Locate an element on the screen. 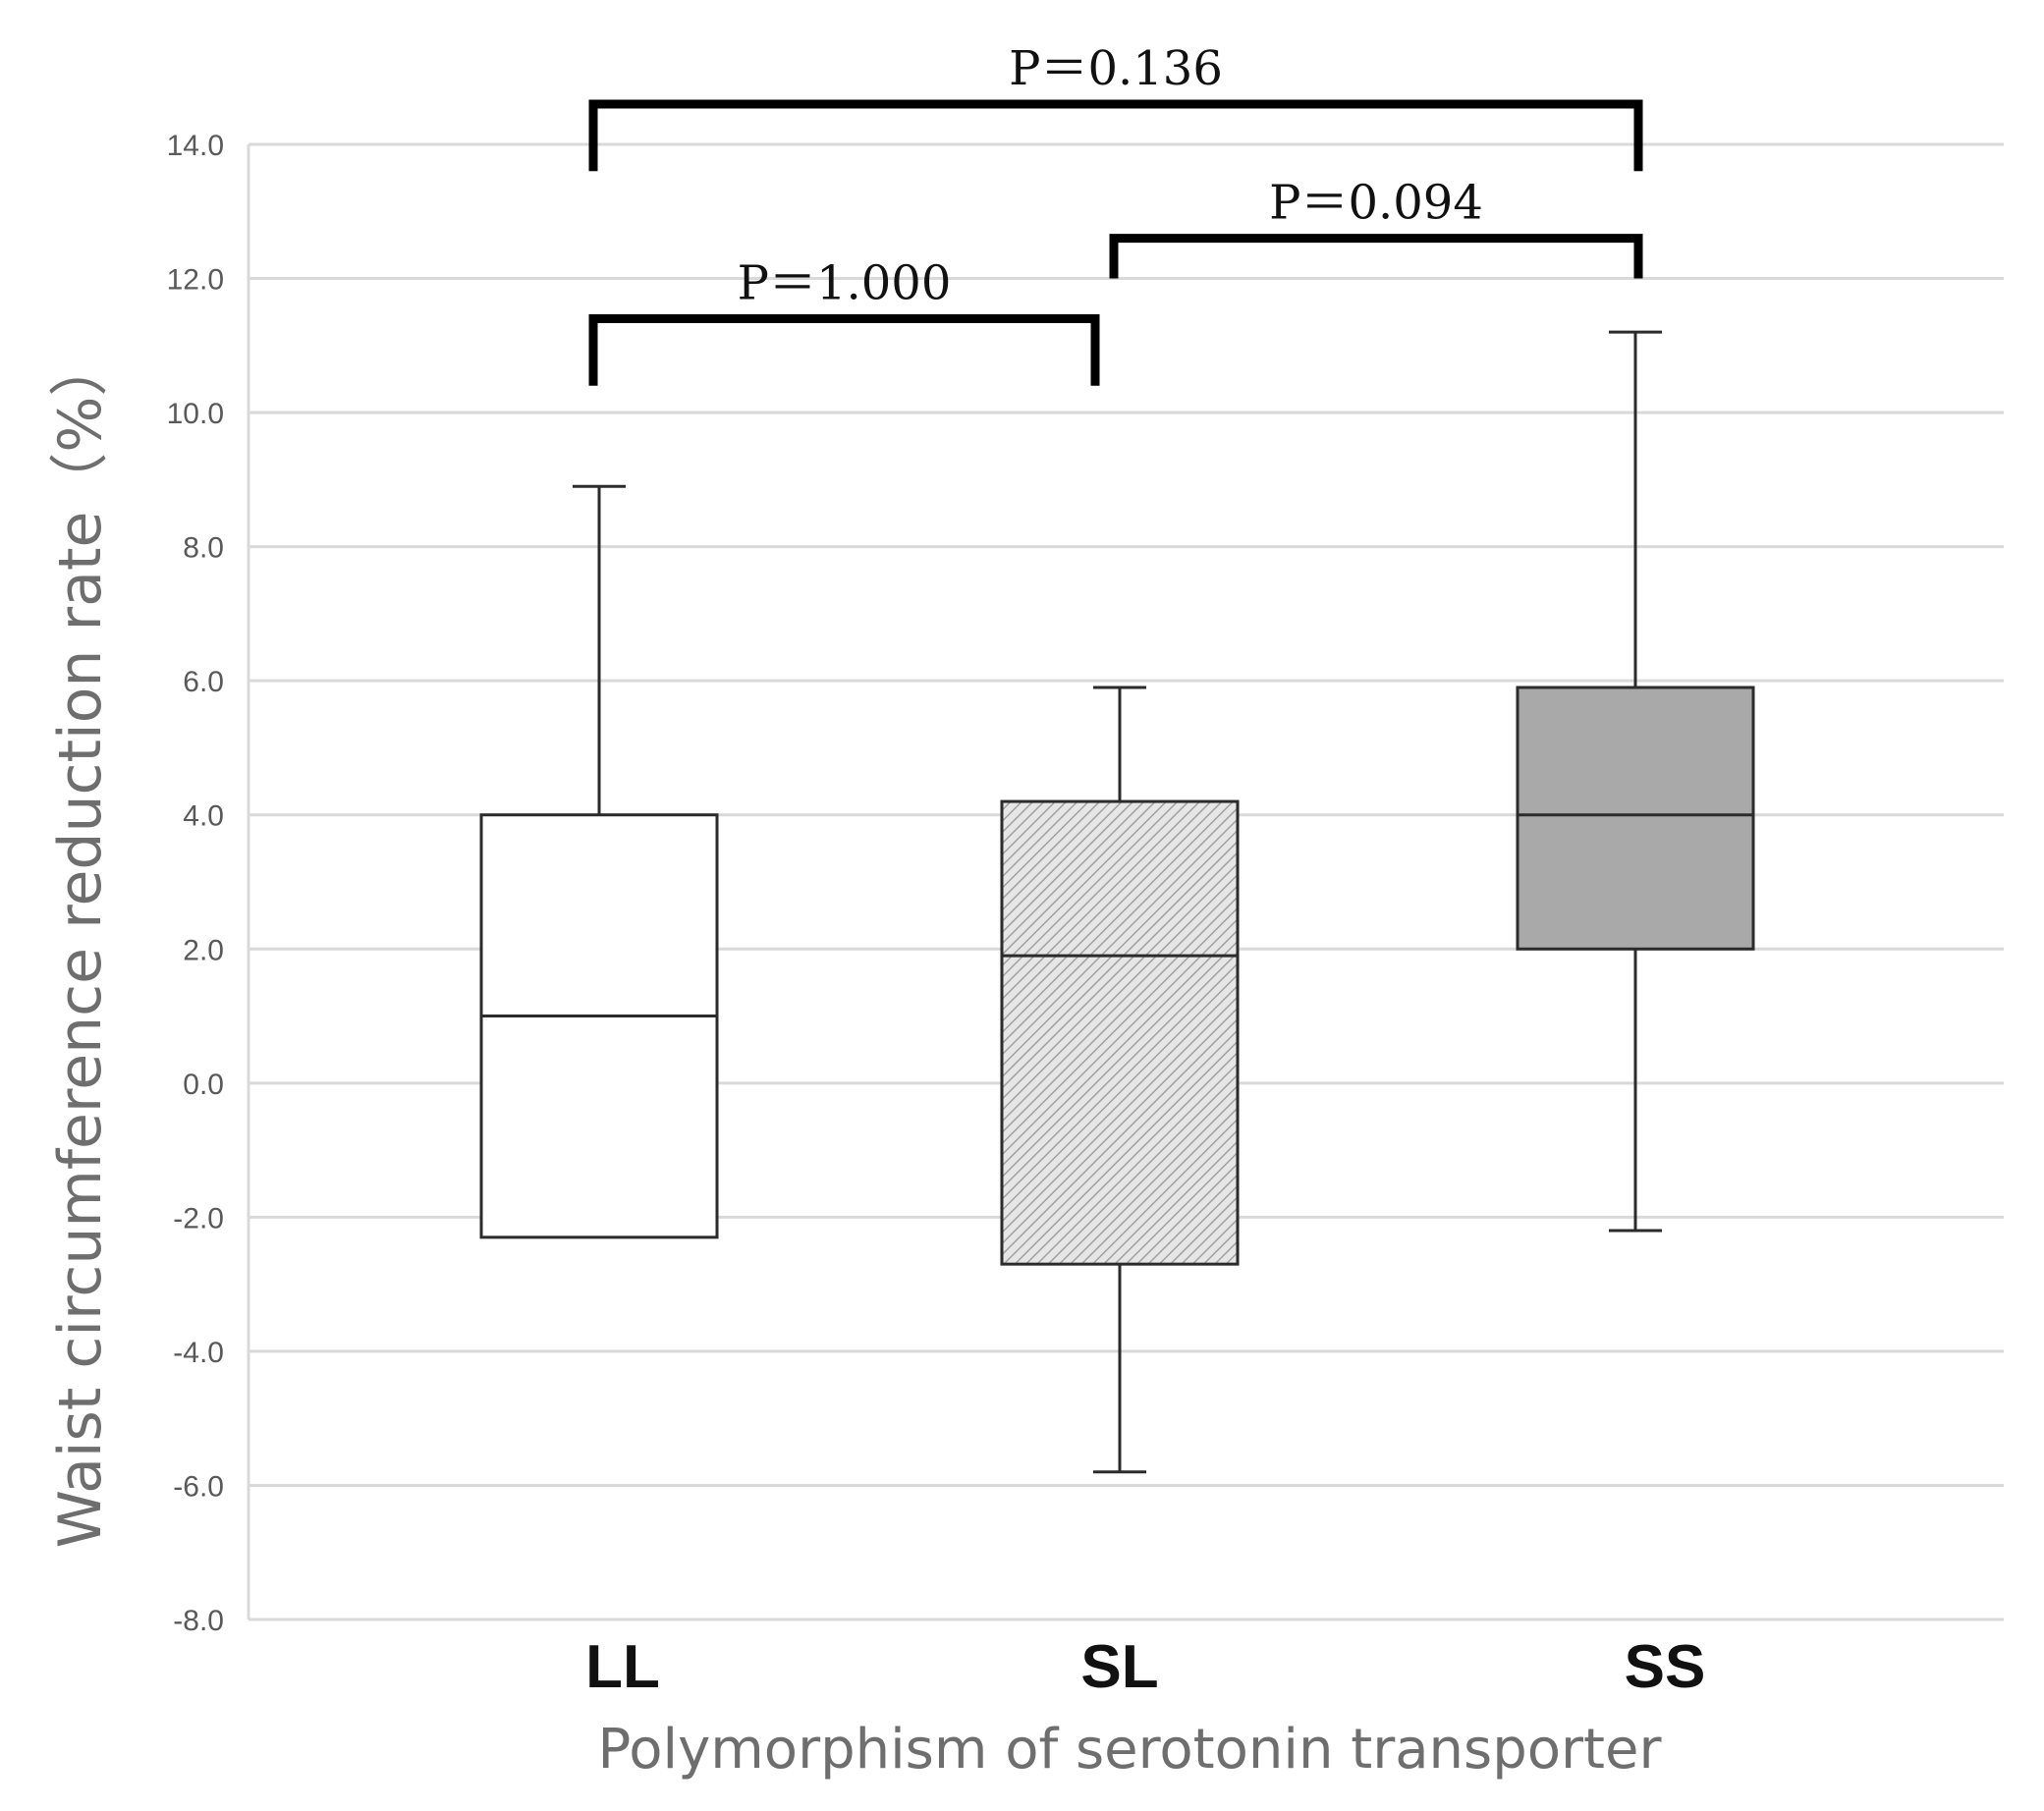  y-axis-label: Waist circumference reduction rate（%） is located at coordinates (80, 943).